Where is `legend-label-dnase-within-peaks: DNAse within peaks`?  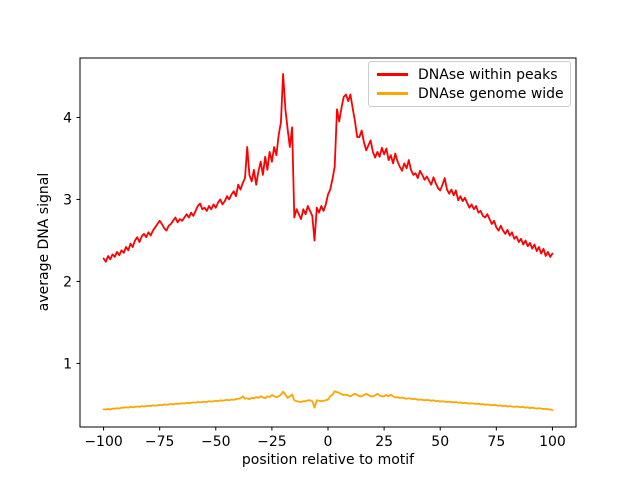
legend-label-dnase-within-peaks: DNAse within peaks is located at coordinates (488, 74).